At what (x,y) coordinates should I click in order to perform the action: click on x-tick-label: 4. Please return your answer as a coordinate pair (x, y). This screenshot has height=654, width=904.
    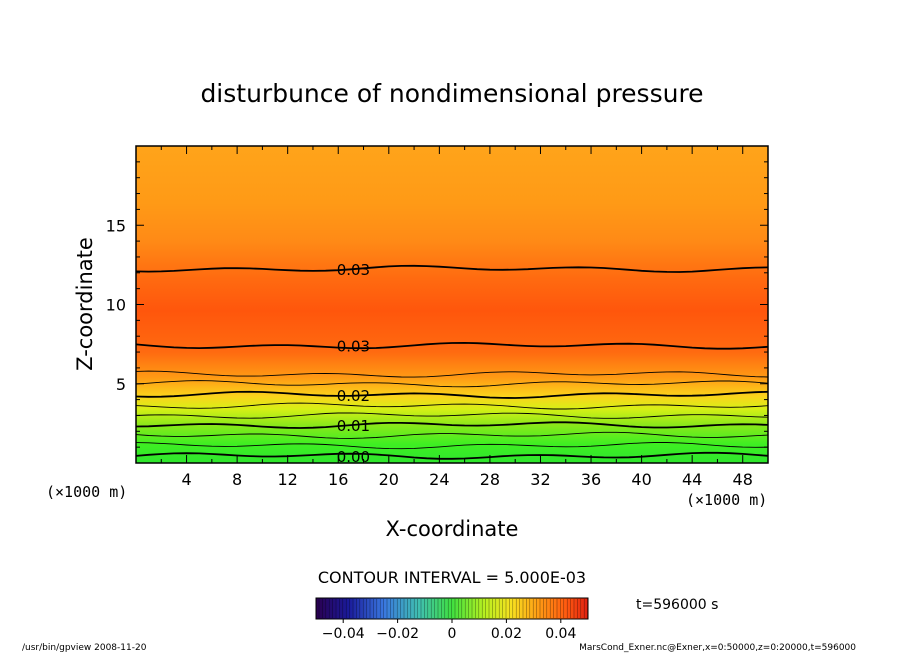
    Looking at the image, I should click on (186, 479).